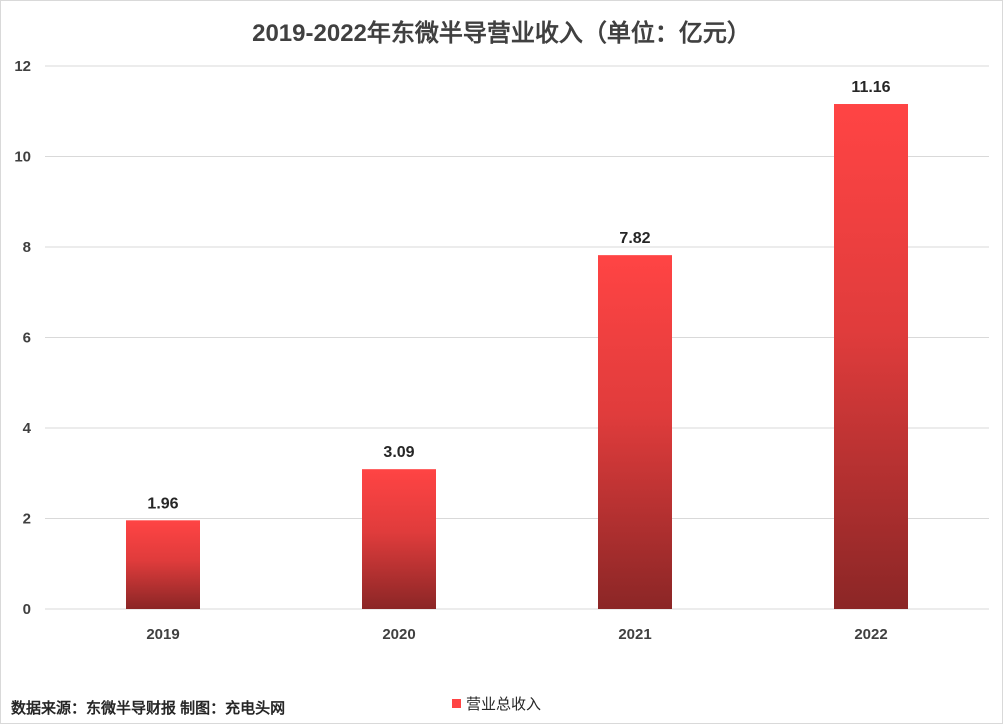 Image resolution: width=1003 pixels, height=724 pixels. What do you see at coordinates (22, 157) in the screenshot?
I see `y-tick-label: 10` at bounding box center [22, 157].